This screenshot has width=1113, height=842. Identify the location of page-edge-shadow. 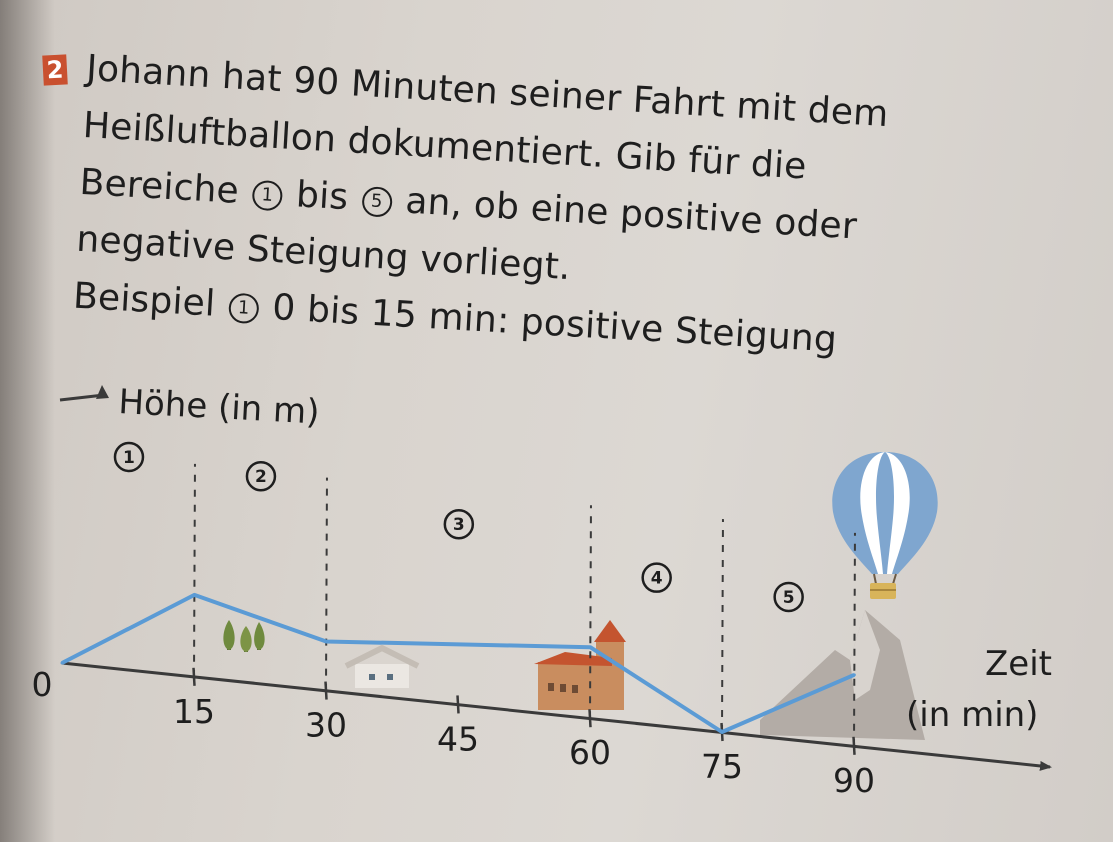
(27, 421).